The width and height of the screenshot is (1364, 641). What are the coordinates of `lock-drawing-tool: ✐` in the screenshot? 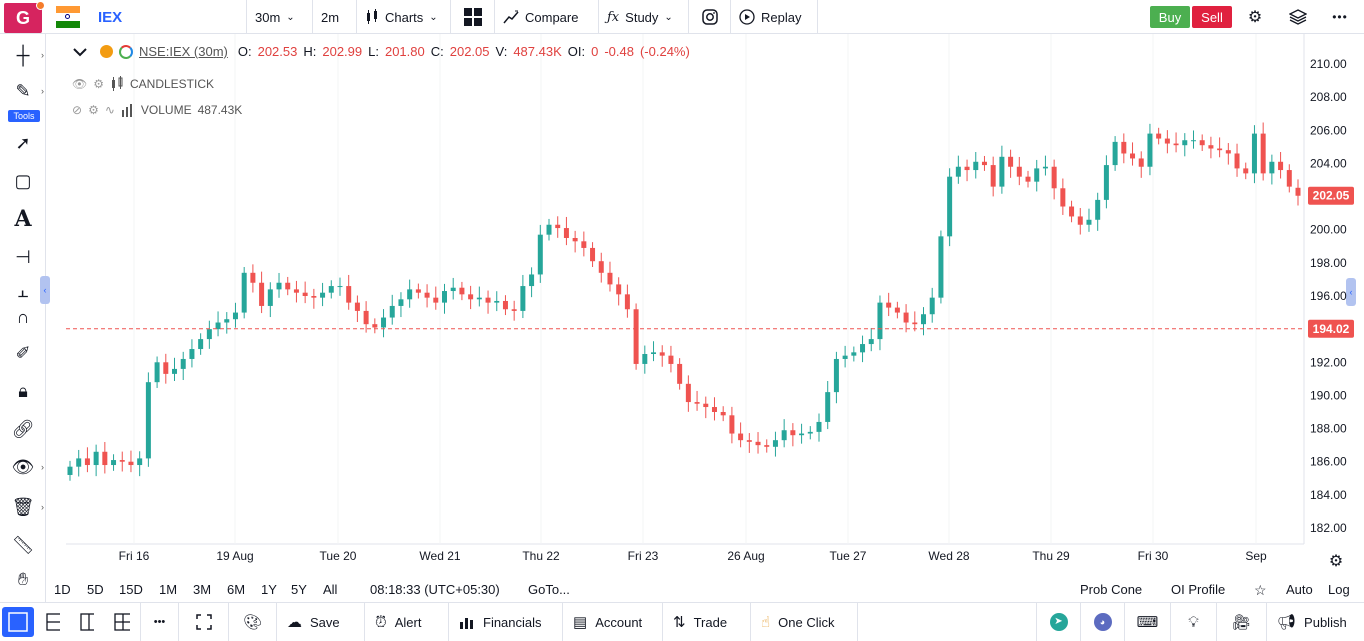 It's located at (23, 353).